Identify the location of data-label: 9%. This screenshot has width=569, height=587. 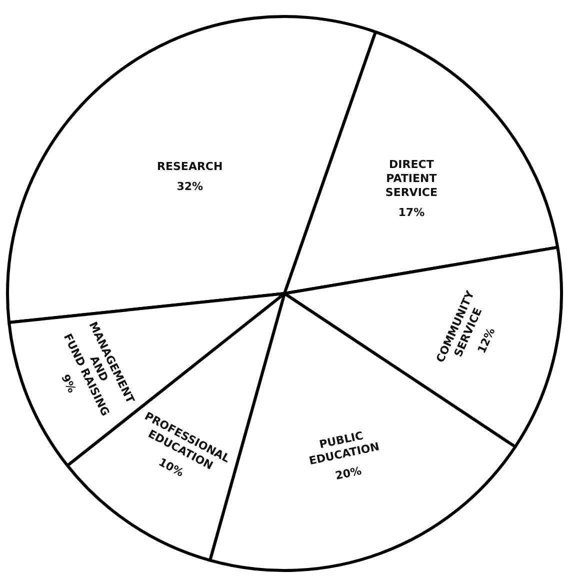
(68, 383).